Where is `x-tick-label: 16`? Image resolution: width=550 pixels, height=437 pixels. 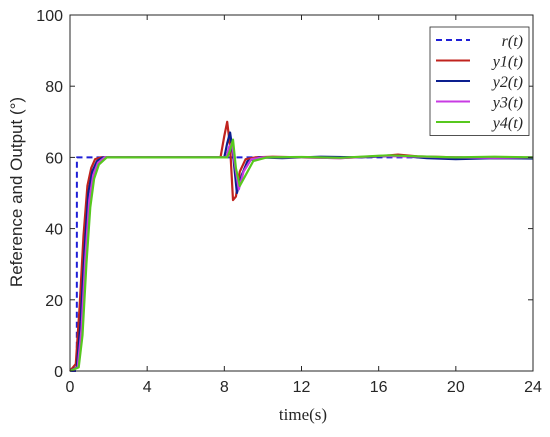
x-tick-label: 16 is located at coordinates (379, 387).